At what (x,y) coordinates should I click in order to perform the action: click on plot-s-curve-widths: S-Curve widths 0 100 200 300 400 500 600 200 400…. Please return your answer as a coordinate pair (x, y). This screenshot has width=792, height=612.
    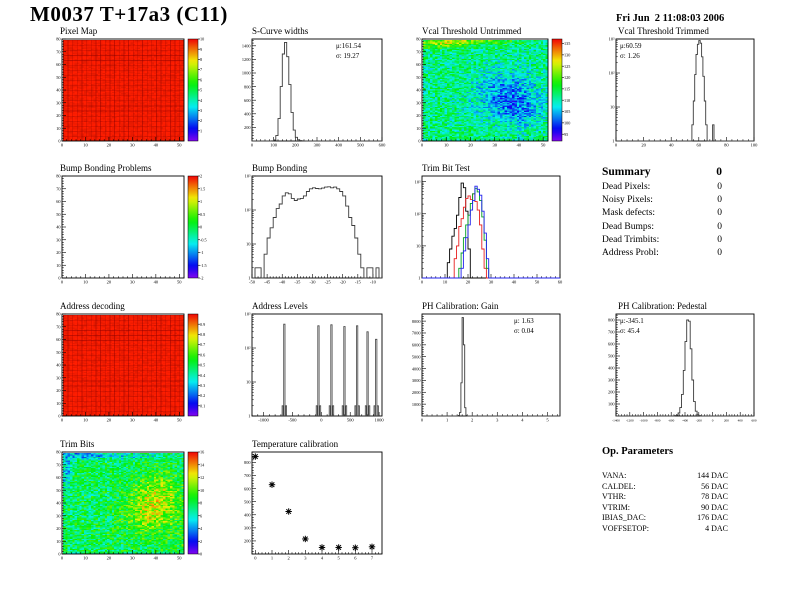
    Looking at the image, I should click on (309, 89).